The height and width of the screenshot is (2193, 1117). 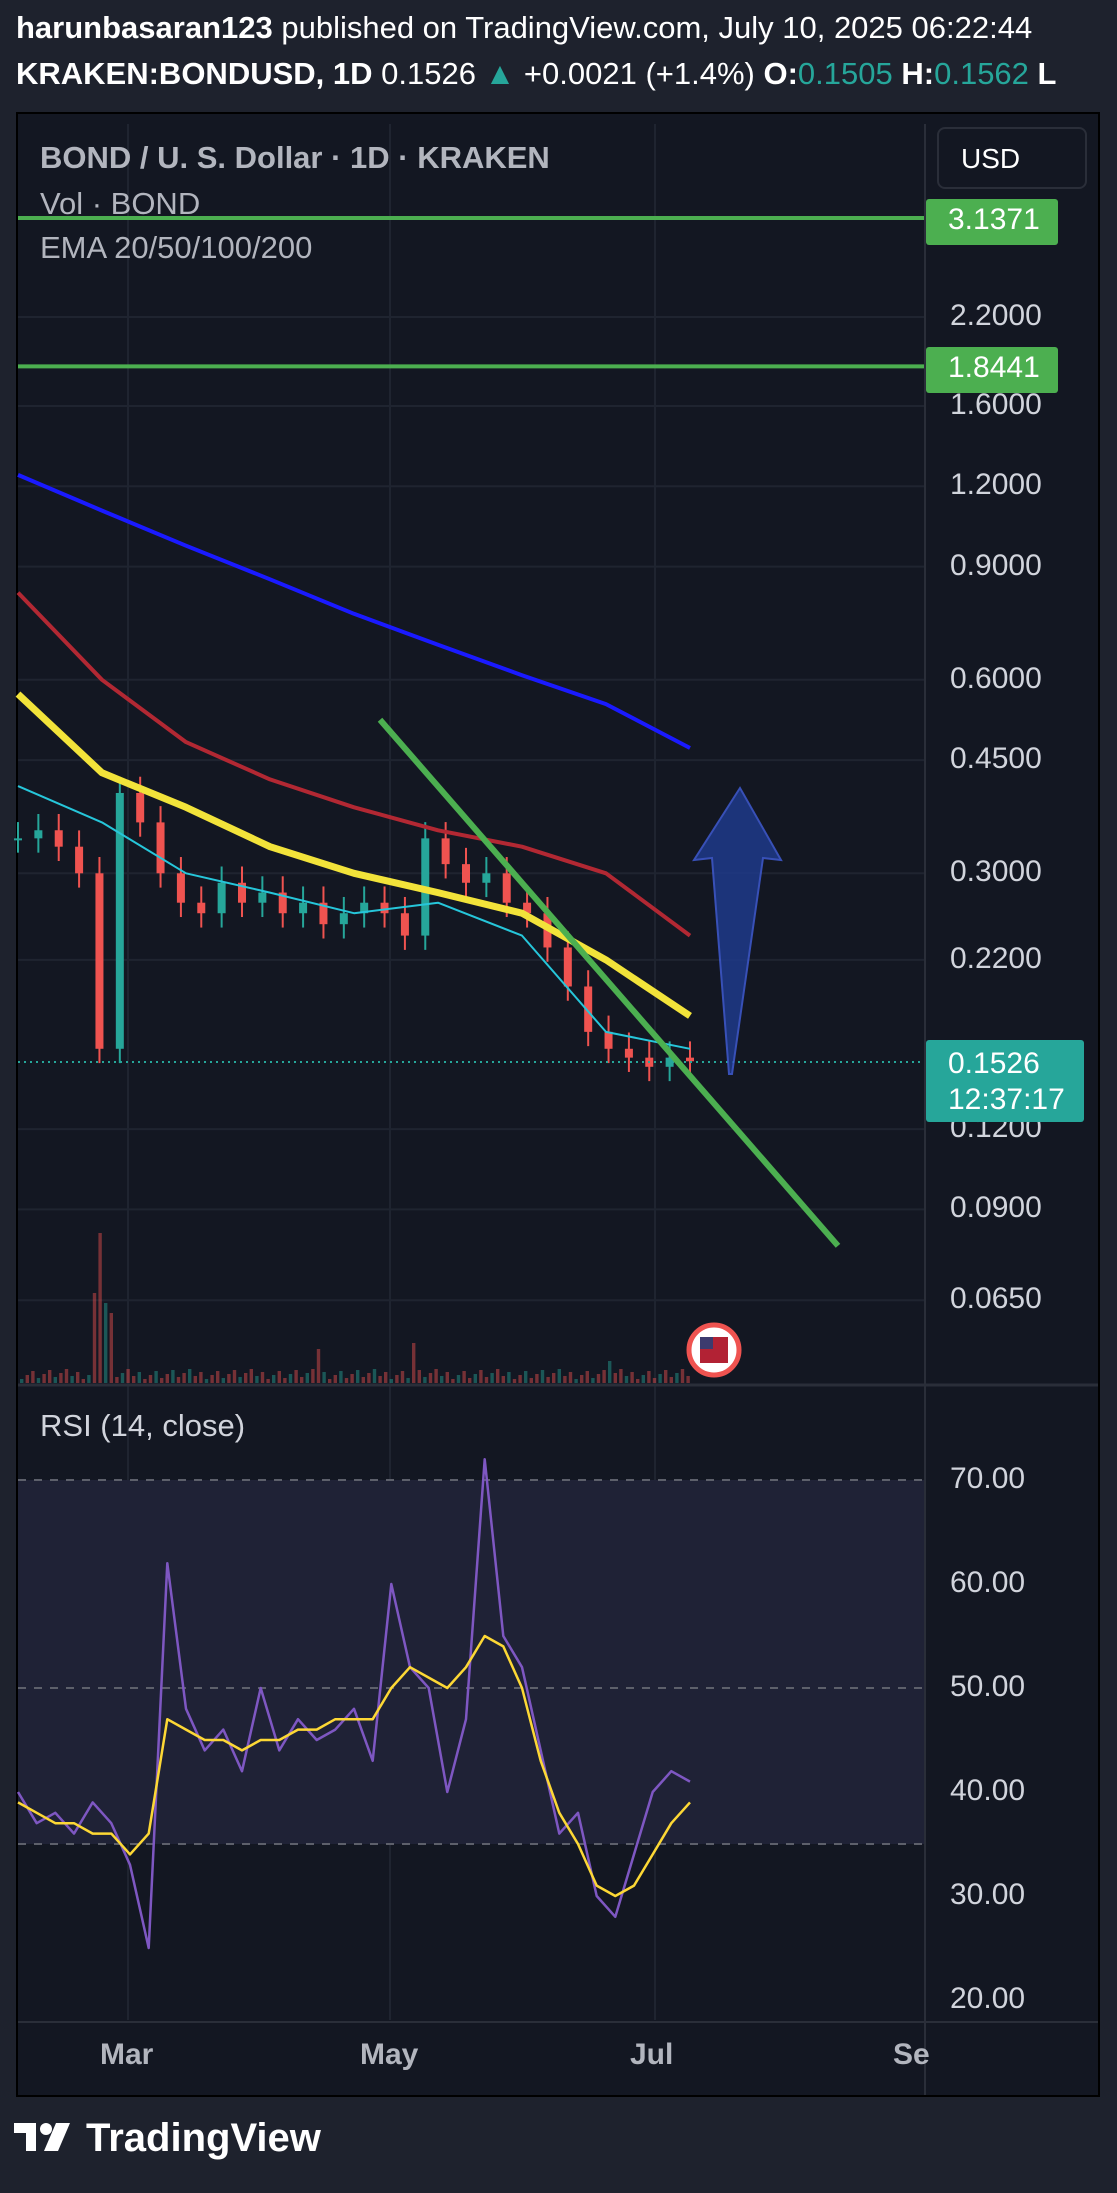 What do you see at coordinates (996, 678) in the screenshot?
I see `price-tick-4: 0.6000` at bounding box center [996, 678].